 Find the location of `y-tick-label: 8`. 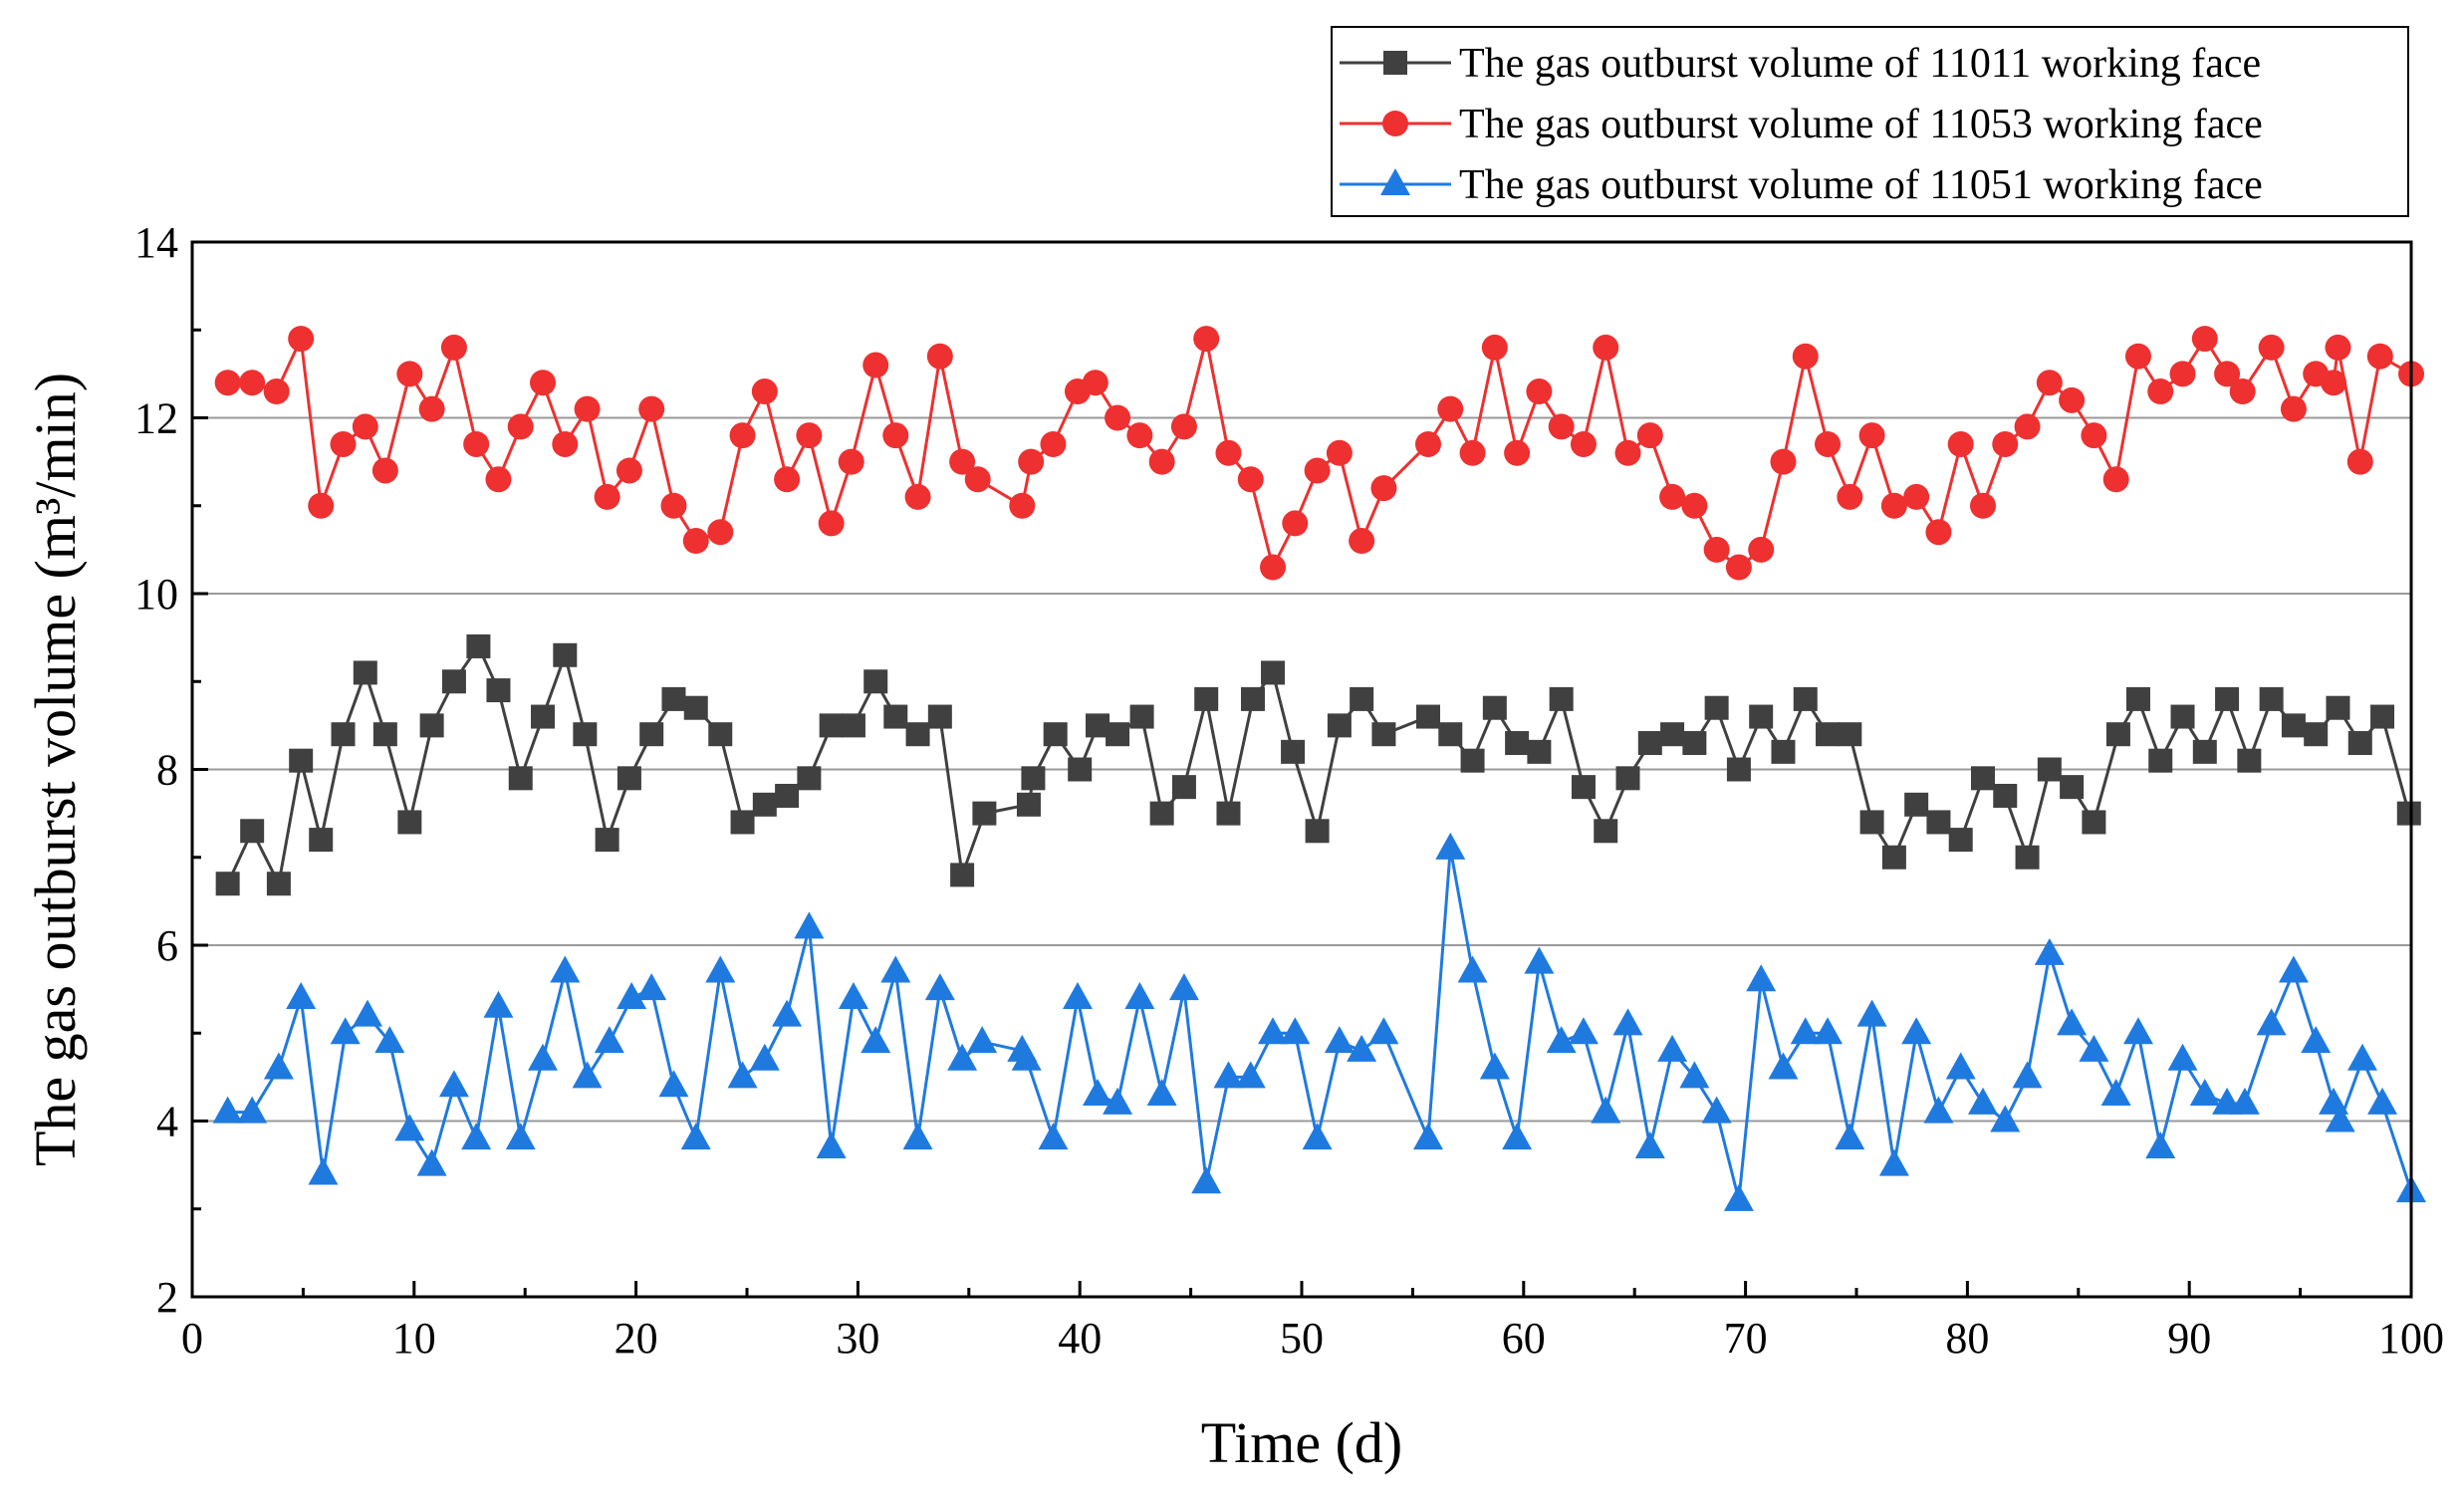

y-tick-label: 8 is located at coordinates (167, 770).